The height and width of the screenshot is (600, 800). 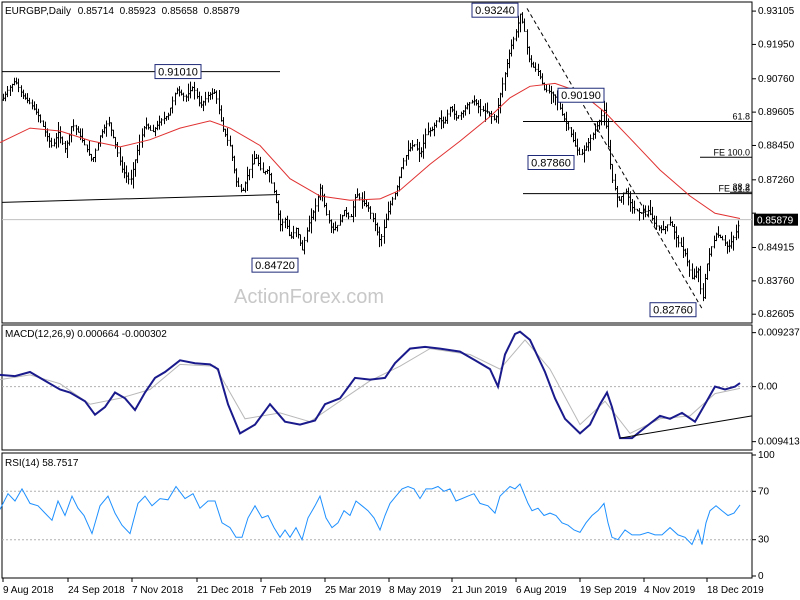 What do you see at coordinates (776, 314) in the screenshot?
I see `price-y-tick-label: 0.82605` at bounding box center [776, 314].